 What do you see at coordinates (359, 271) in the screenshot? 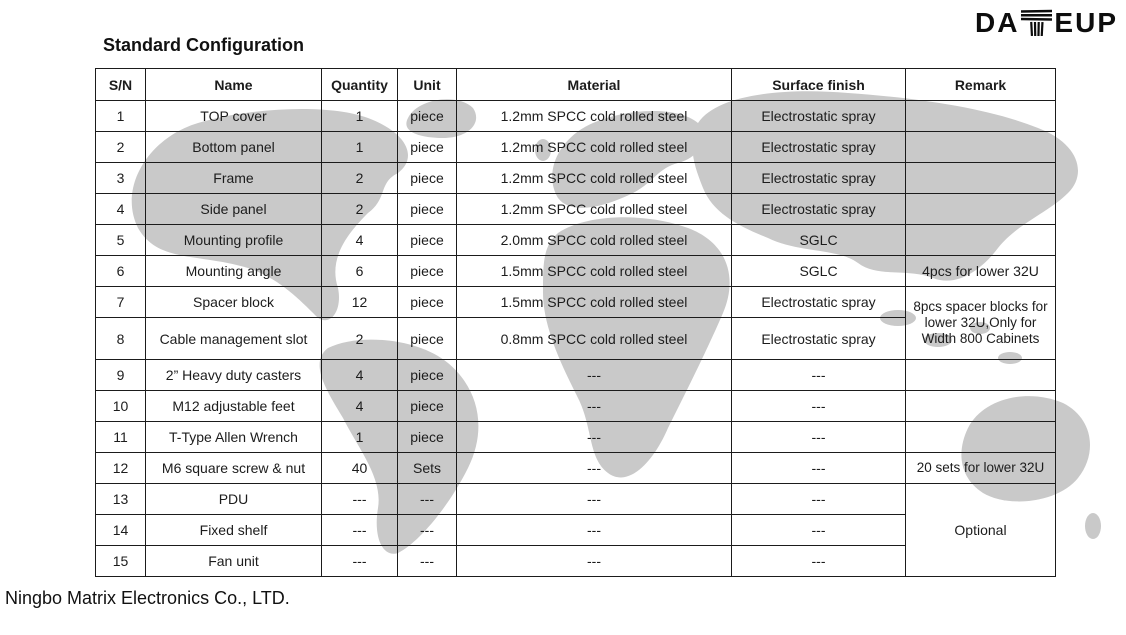
I see `cell-quantity: 6` at bounding box center [359, 271].